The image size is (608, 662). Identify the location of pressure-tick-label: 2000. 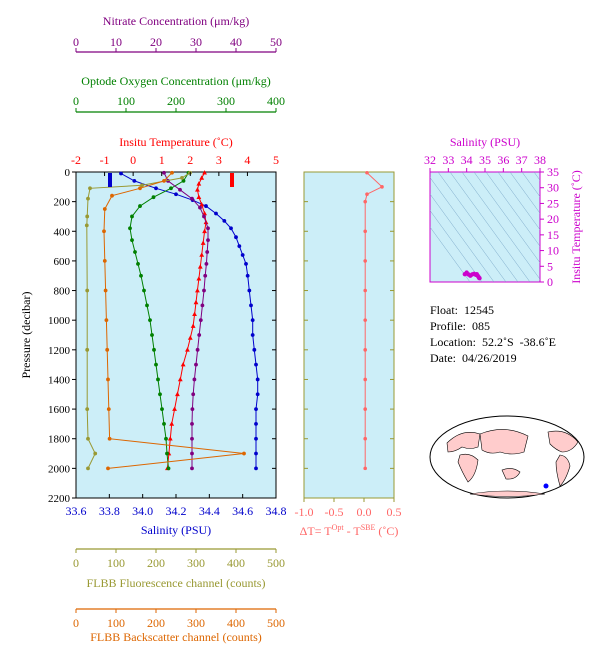
(59, 469).